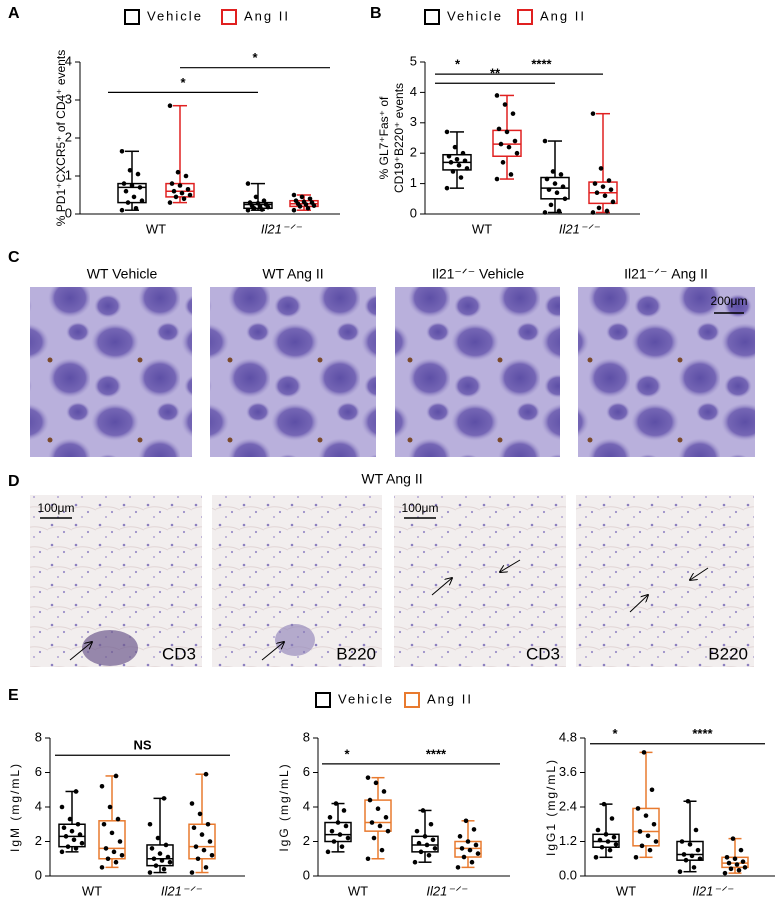 This screenshot has width=784, height=911. What do you see at coordinates (72, 835) in the screenshot?
I see `box` at bounding box center [72, 835].